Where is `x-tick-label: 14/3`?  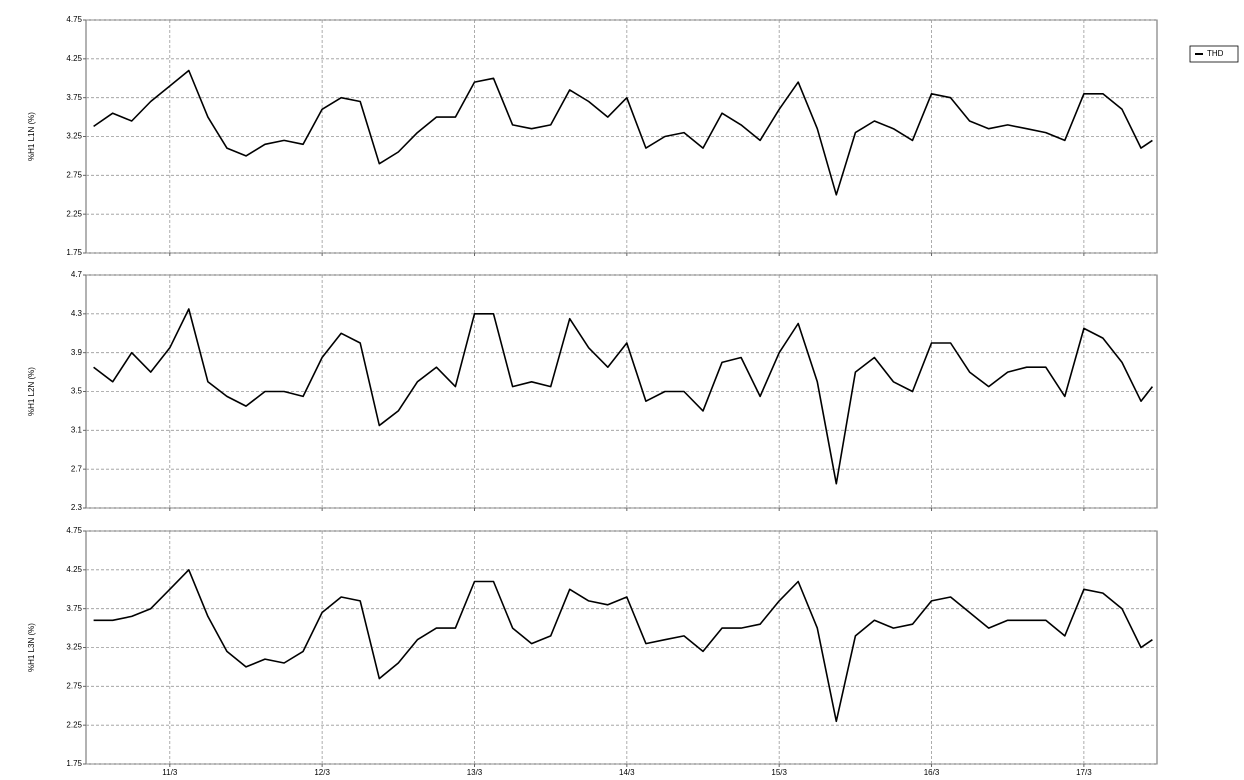 x-tick-label: 14/3 is located at coordinates (627, 772).